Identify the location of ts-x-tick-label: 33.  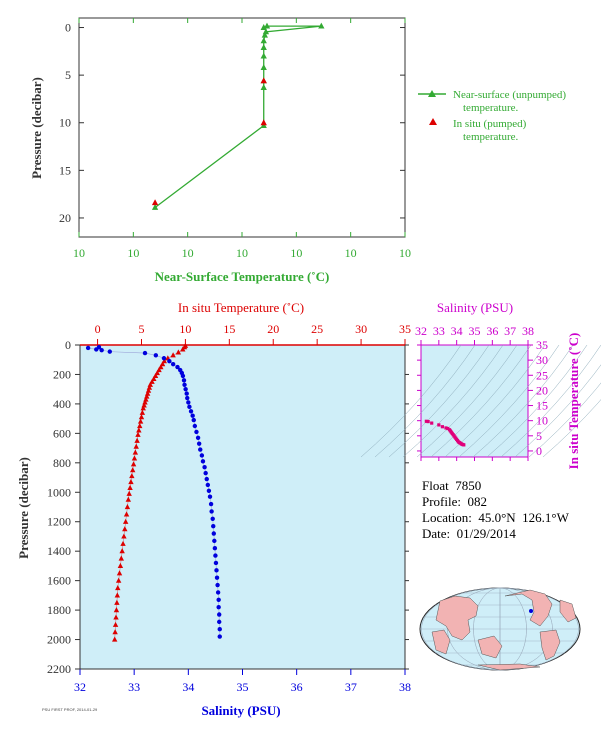
(439, 331).